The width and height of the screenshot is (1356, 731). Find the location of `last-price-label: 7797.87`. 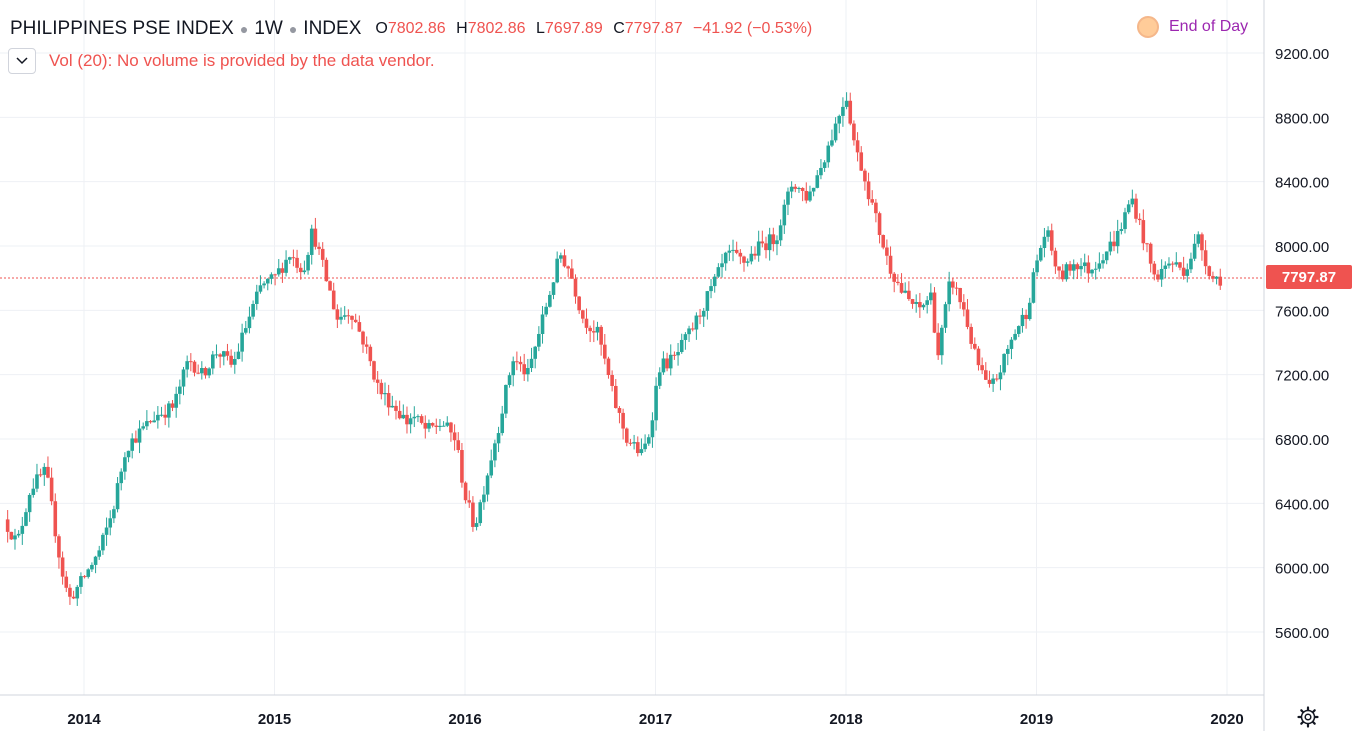

last-price-label: 7797.87 is located at coordinates (1309, 277).